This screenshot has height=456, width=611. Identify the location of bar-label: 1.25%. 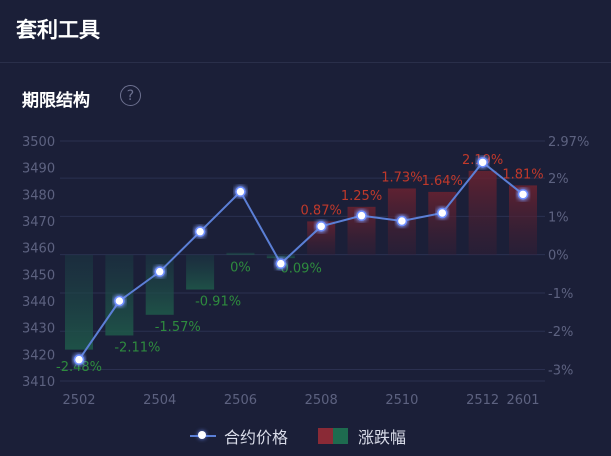
(361, 196).